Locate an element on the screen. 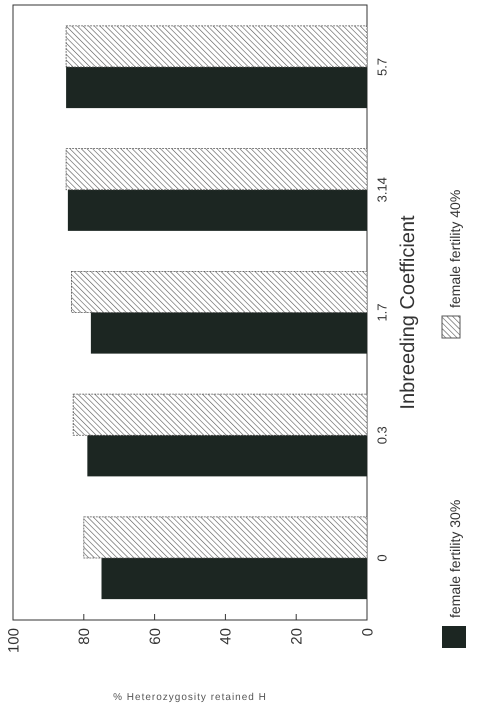 The image size is (477, 718). text: female fertility 30% is located at coordinates (454, 559).